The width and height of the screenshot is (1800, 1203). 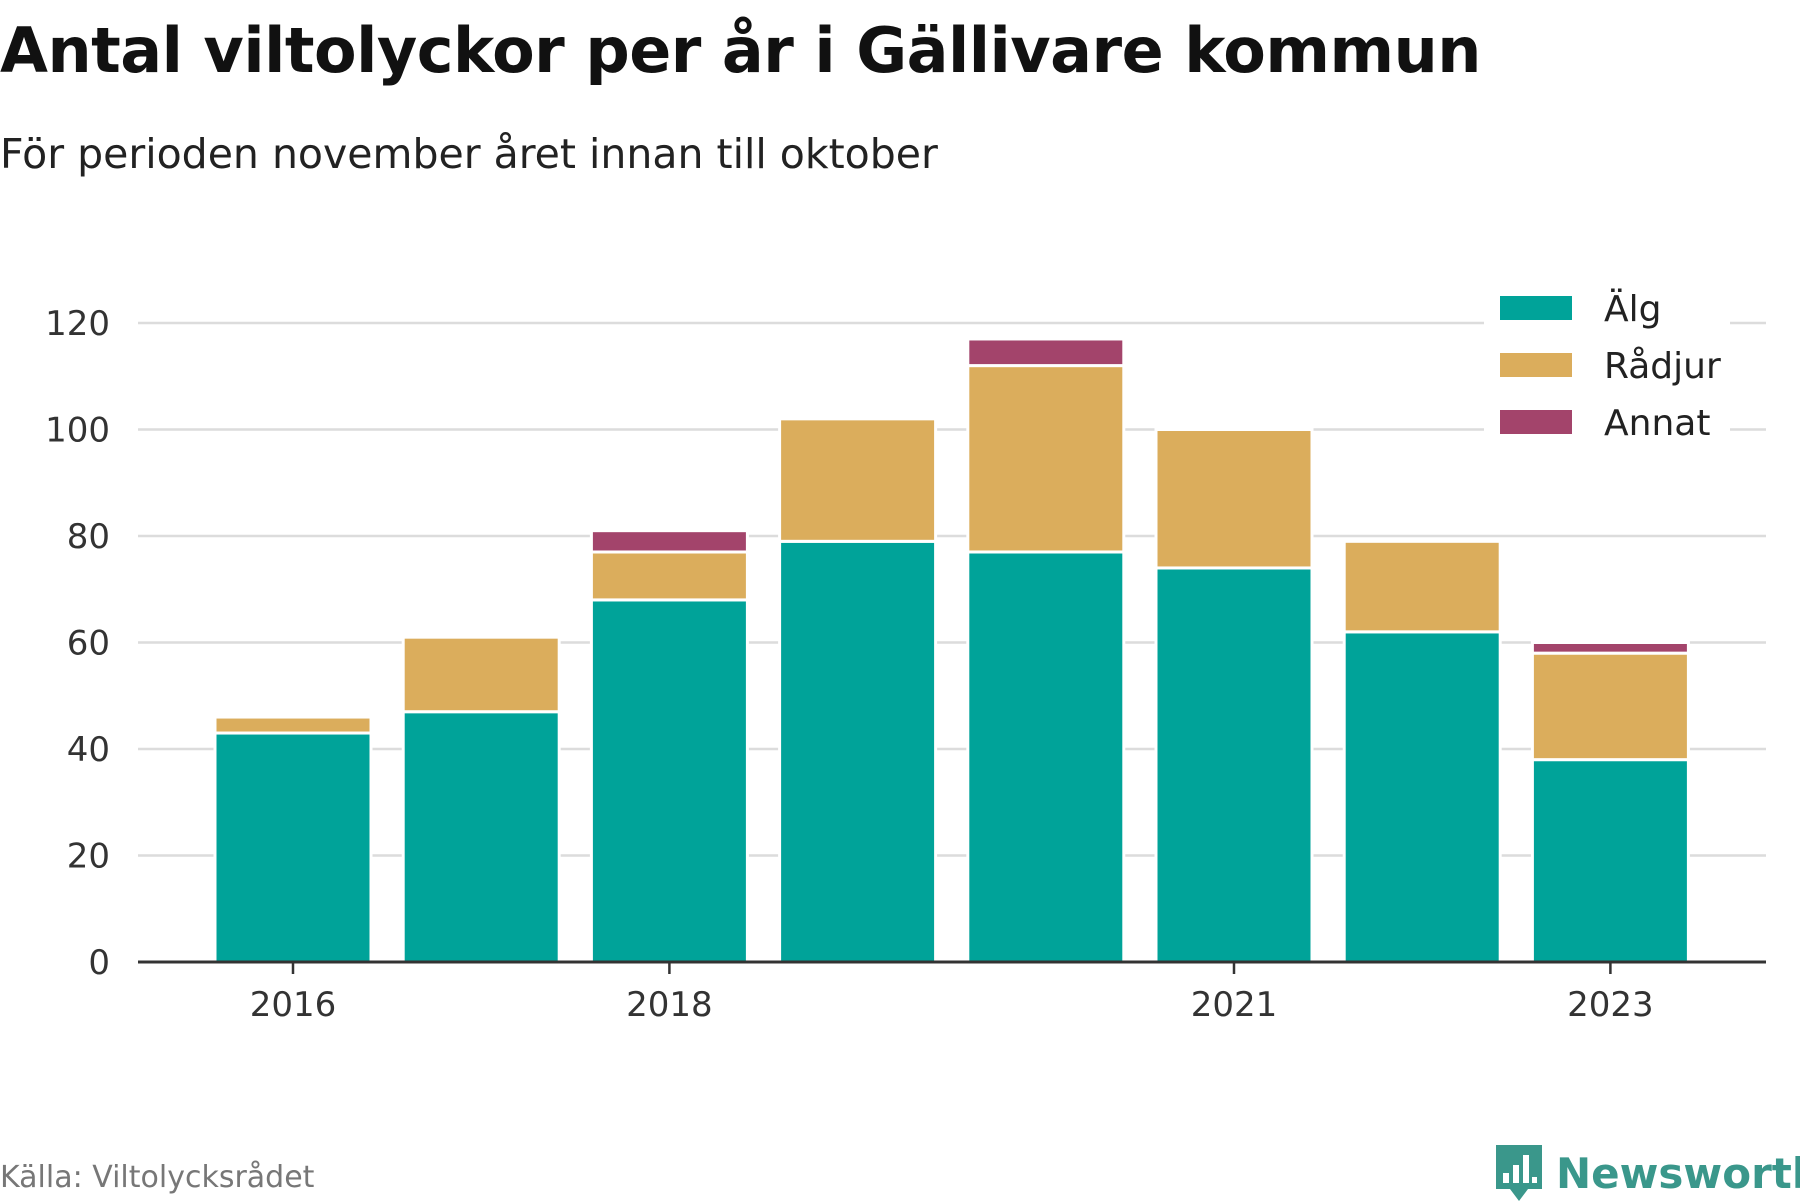 What do you see at coordinates (77, 431) in the screenshot?
I see `y-tick-label: 100` at bounding box center [77, 431].